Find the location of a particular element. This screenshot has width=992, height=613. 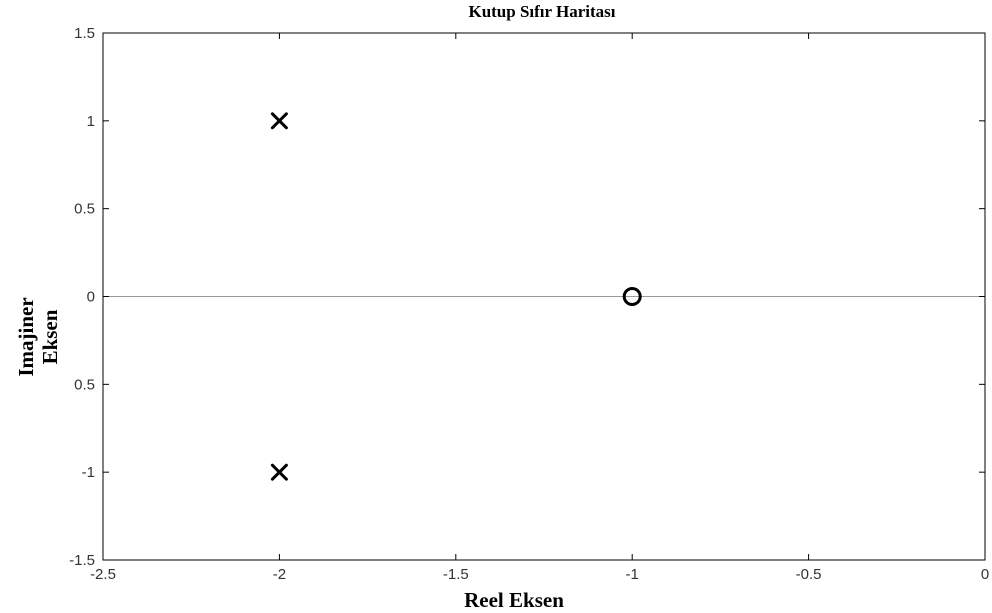

y-tick-label: 1.5 is located at coordinates (84, 33).